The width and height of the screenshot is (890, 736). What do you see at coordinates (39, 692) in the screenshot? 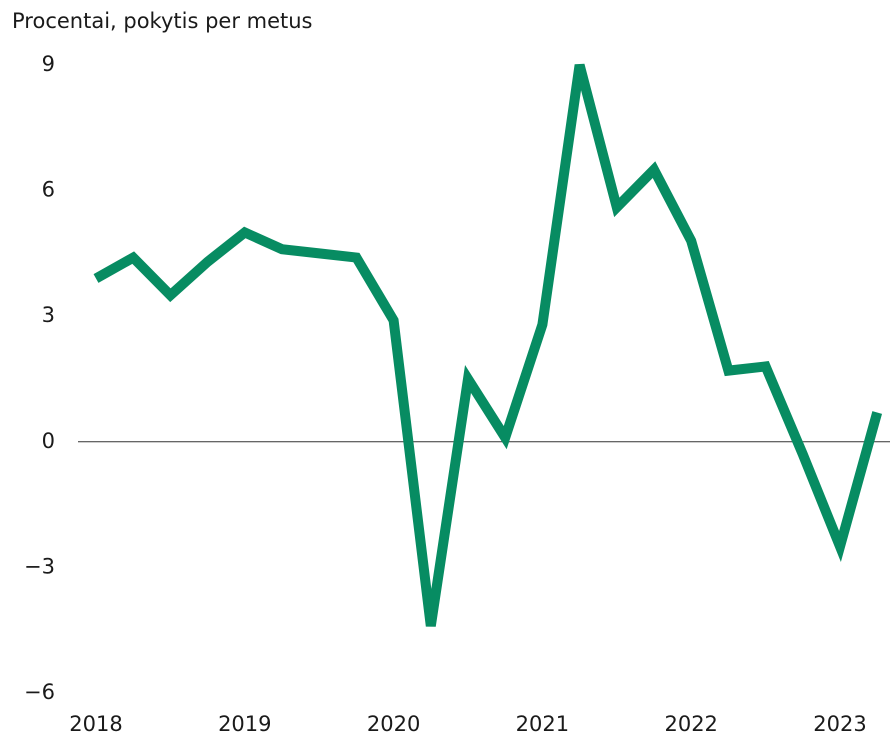
I see `y-tick-label: −6` at bounding box center [39, 692].